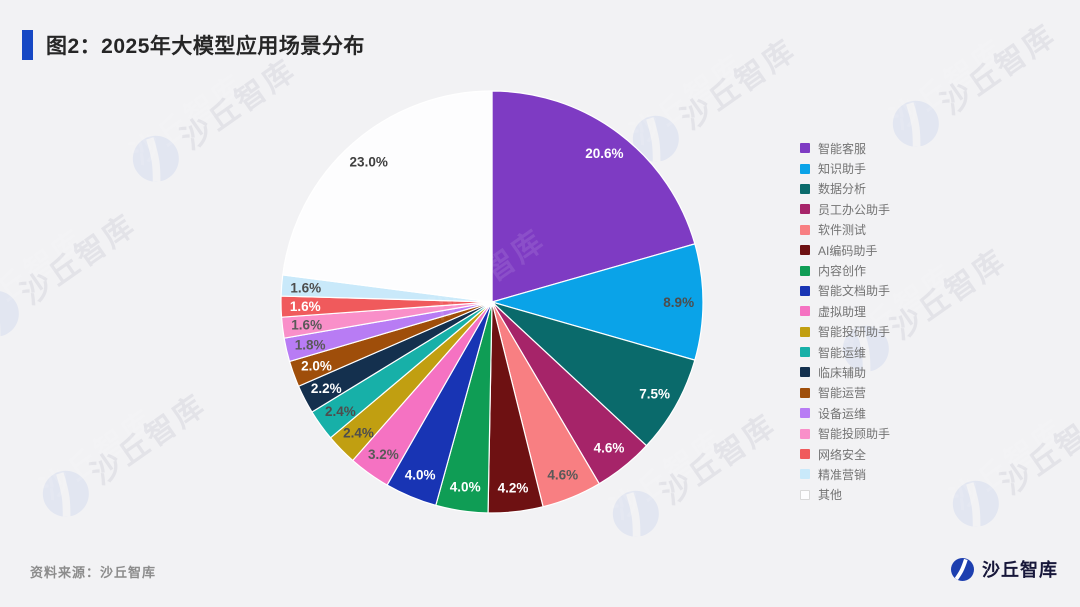 Image resolution: width=1080 pixels, height=607 pixels. I want to click on legend-item: 智能文档助手, so click(845, 291).